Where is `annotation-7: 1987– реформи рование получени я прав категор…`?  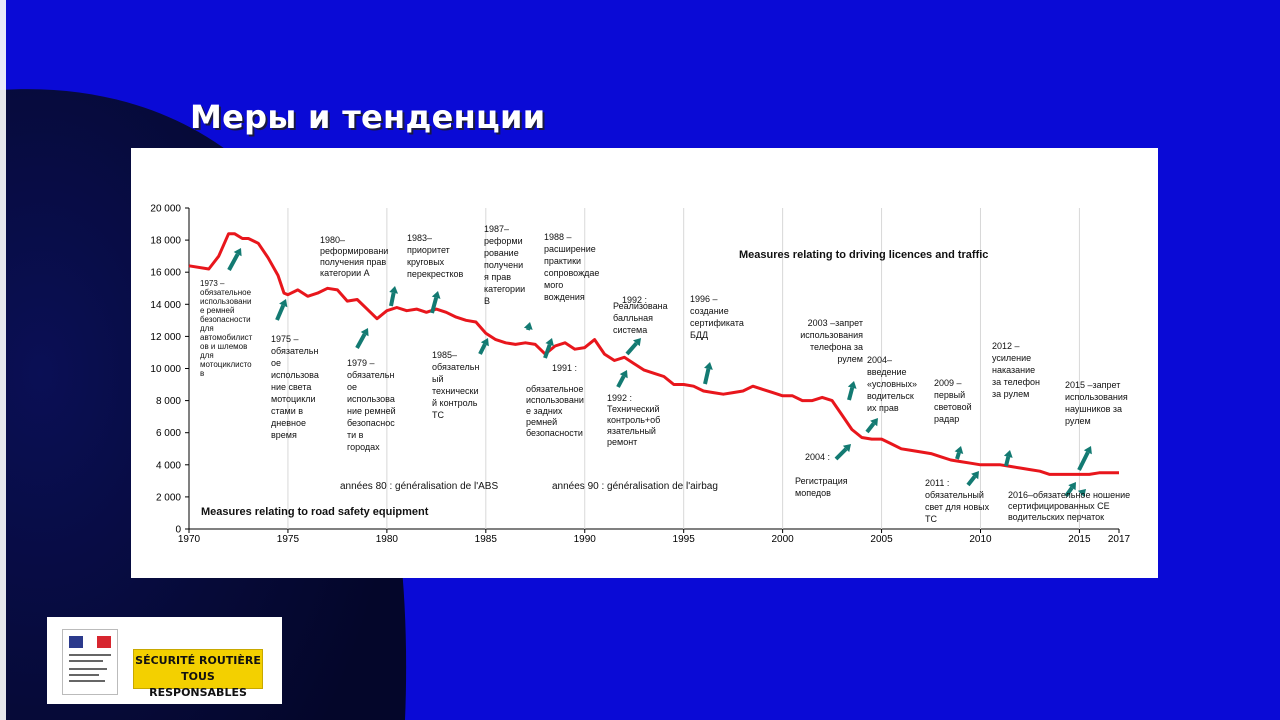
annotation-7: 1987– реформи рование получени я прав категор… is located at coordinates (504, 265).